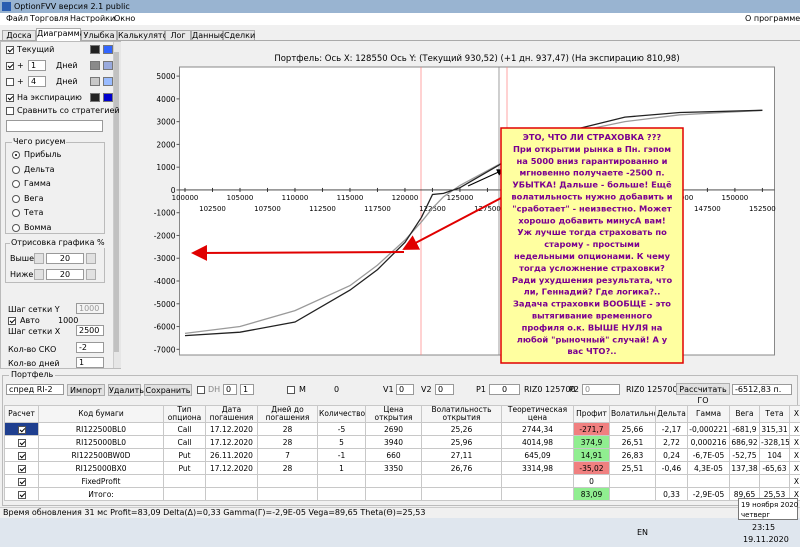  I want to click on column-header: Тип опциона, so click(184, 414).